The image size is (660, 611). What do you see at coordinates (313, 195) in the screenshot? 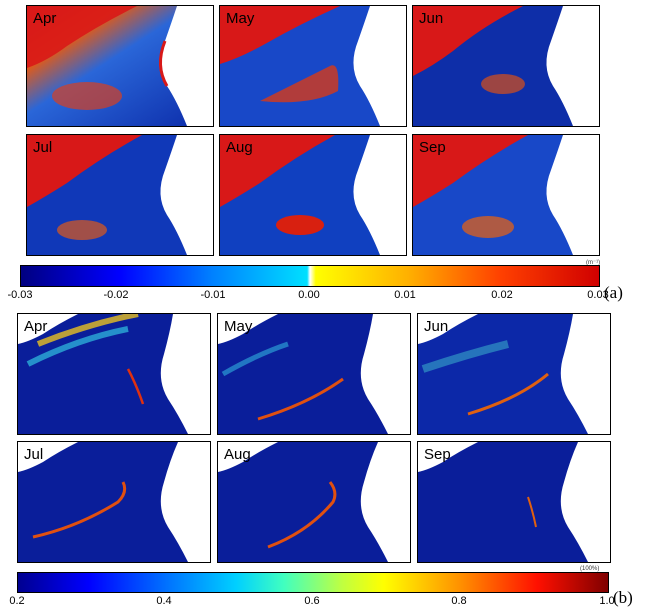
I see `map-panel-a-aug: Aug` at bounding box center [313, 195].